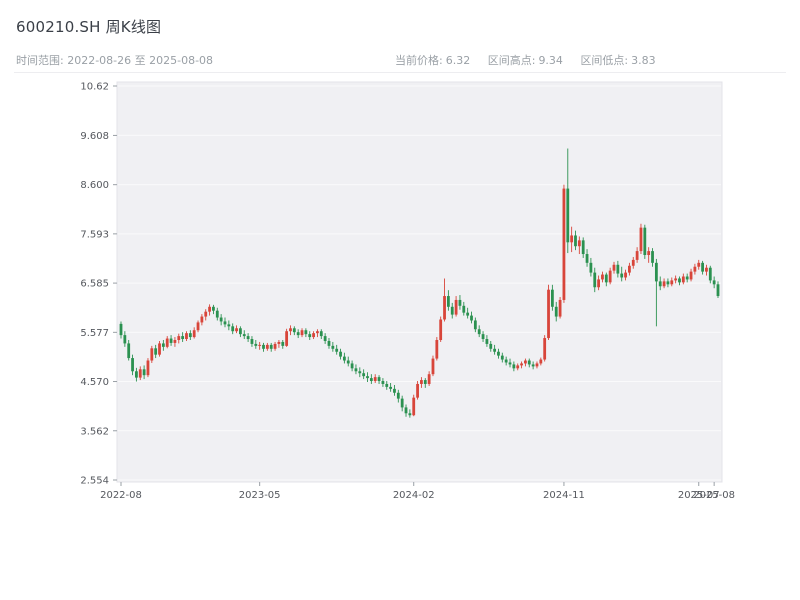  Describe the element at coordinates (604, 60) in the screenshot. I see `range-low-label: 区间低点:` at that location.